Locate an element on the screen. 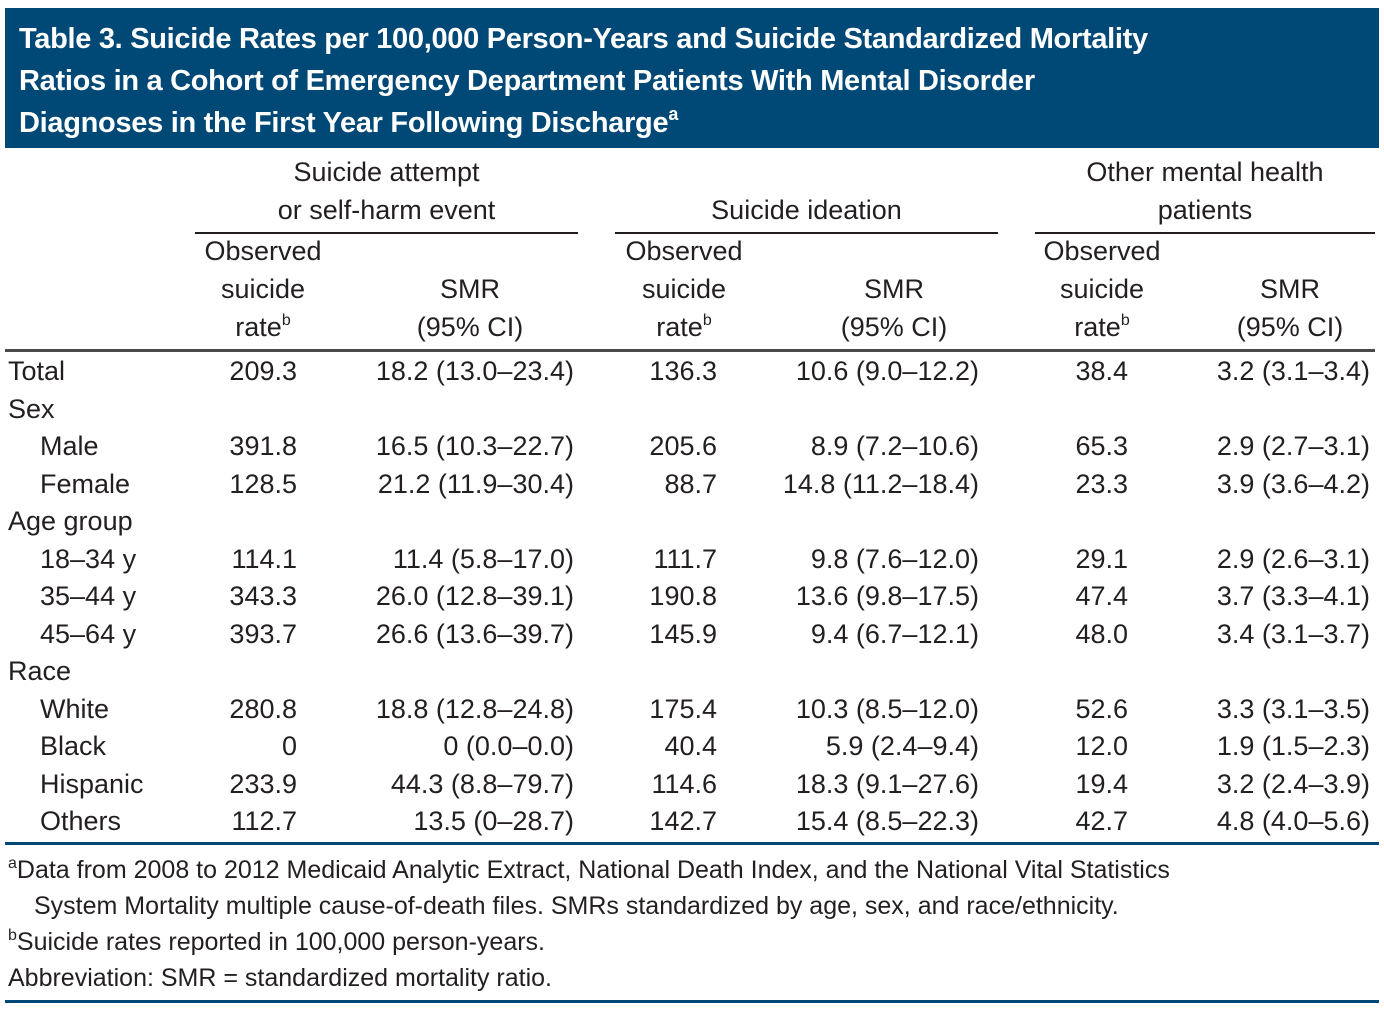 The image size is (1384, 1011). cell-rate: 42.7 is located at coordinates (1101, 821).